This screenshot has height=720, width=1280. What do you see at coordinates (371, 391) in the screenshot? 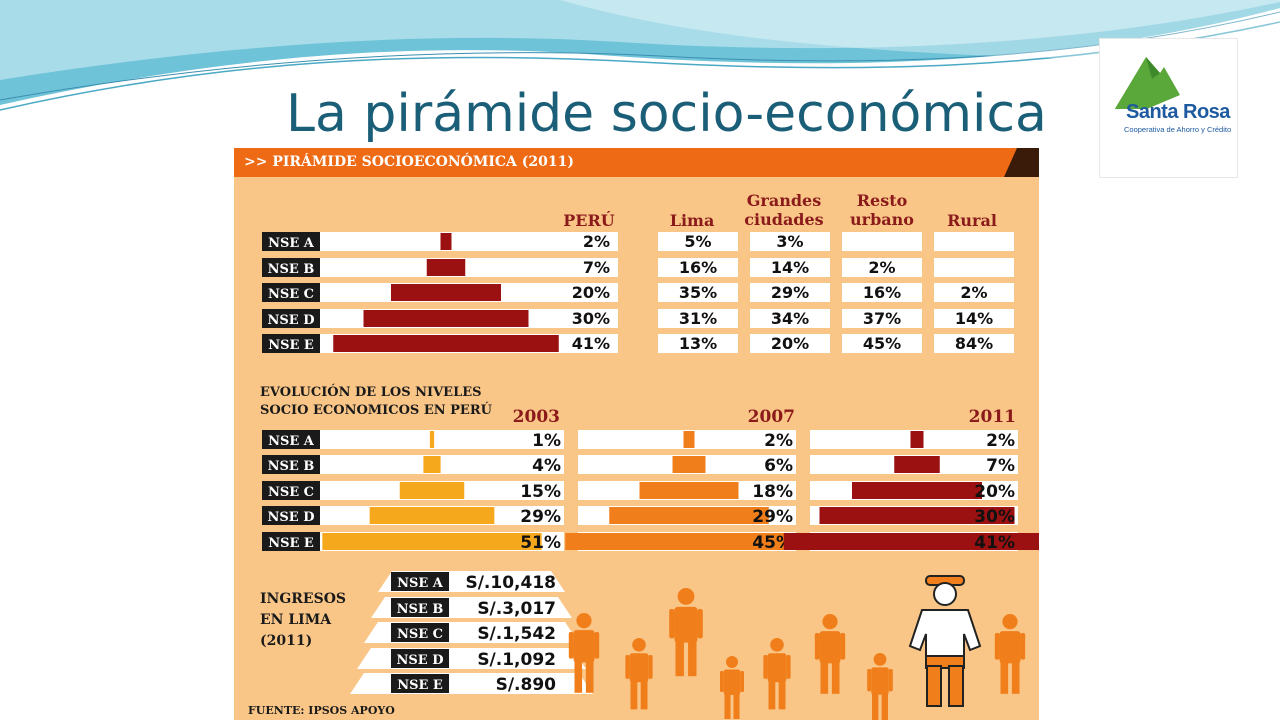
I see `evolution-title-1: EVOLUCIÓN DE LOS NIVELES` at bounding box center [371, 391].